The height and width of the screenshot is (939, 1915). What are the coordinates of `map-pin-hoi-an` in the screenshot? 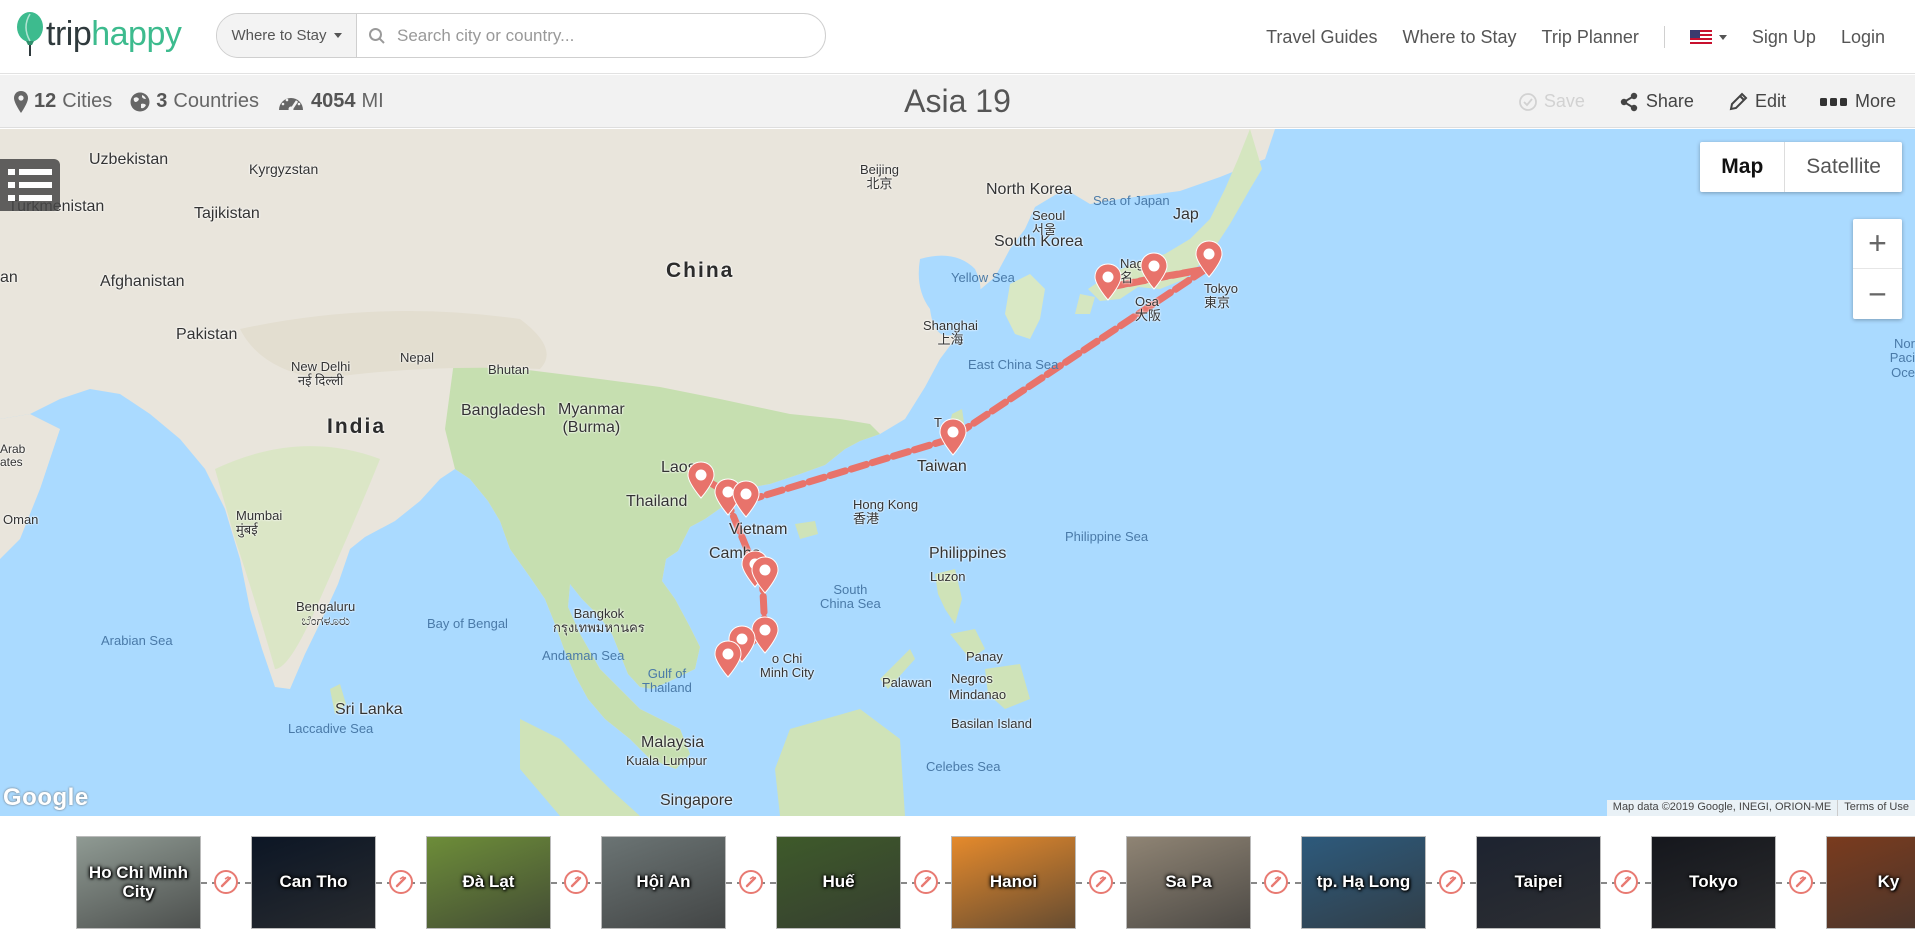 It's located at (765, 575).